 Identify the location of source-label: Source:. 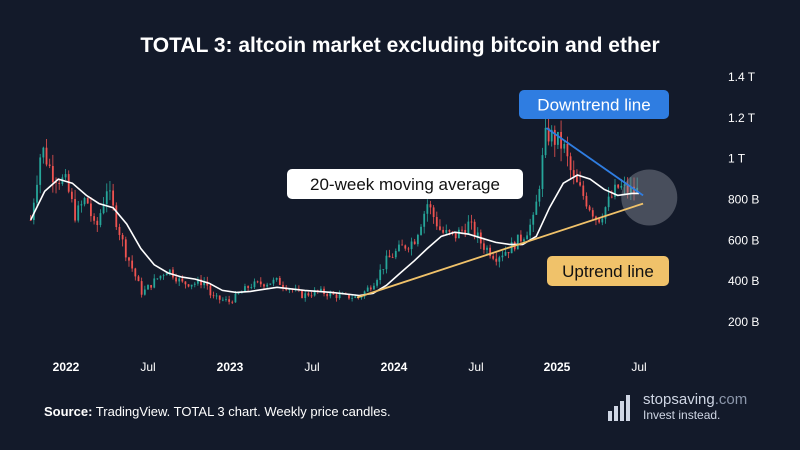
(68, 411).